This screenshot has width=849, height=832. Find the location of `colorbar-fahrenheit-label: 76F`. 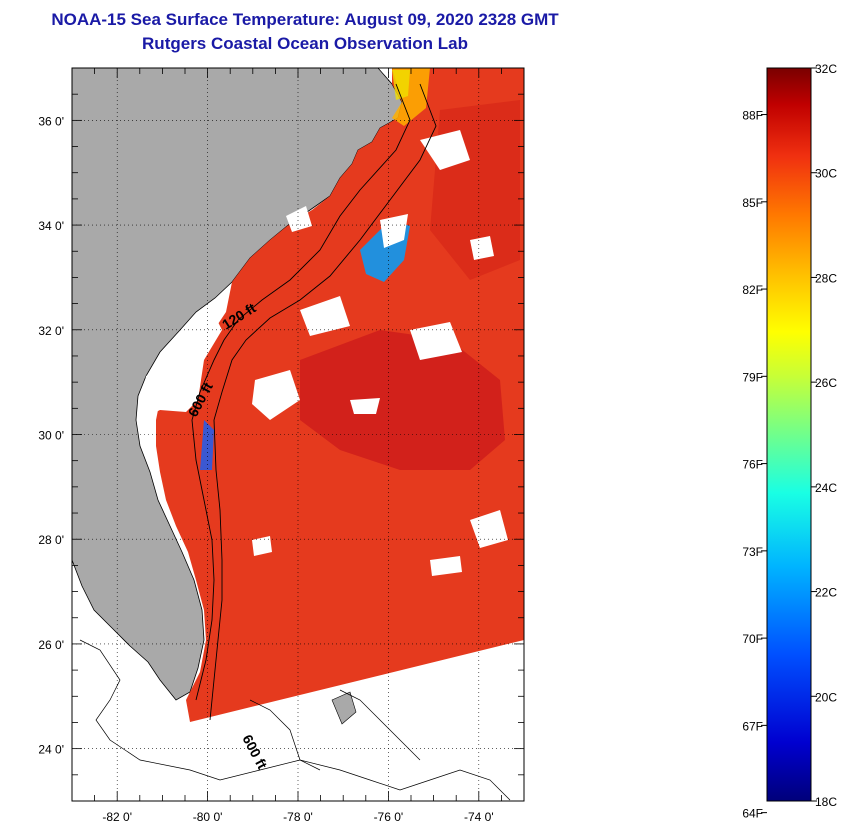

colorbar-fahrenheit-label: 76F is located at coordinates (752, 465).